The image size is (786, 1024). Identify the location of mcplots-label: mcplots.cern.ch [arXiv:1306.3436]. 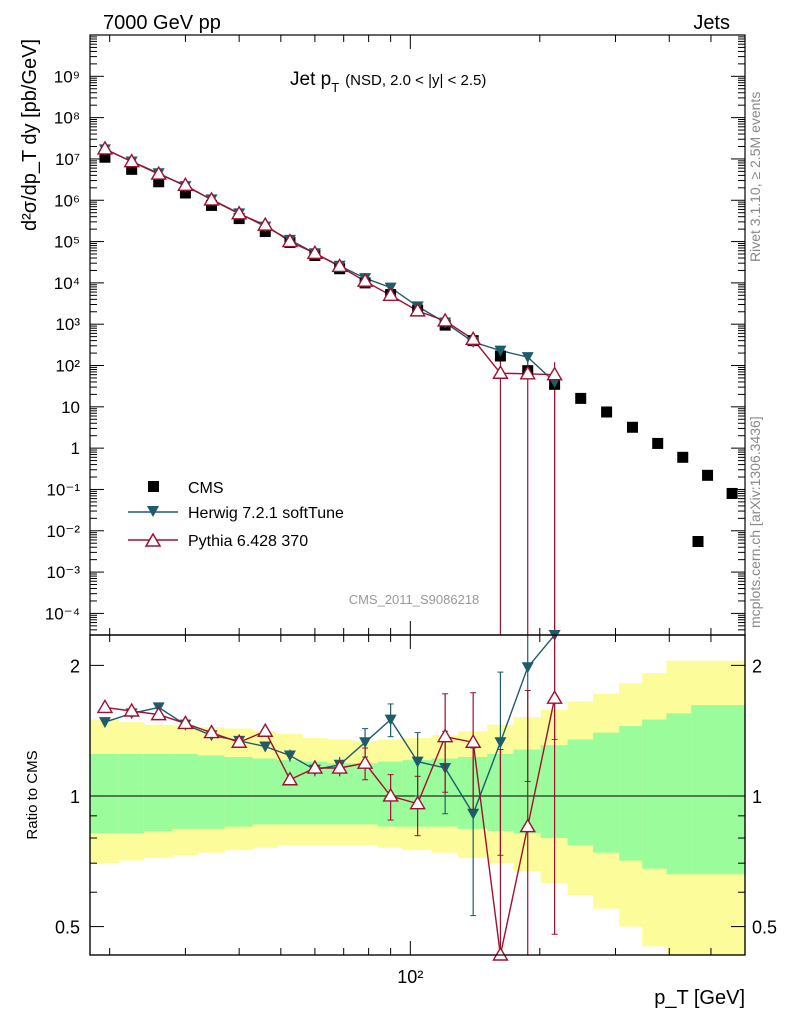
(755, 522).